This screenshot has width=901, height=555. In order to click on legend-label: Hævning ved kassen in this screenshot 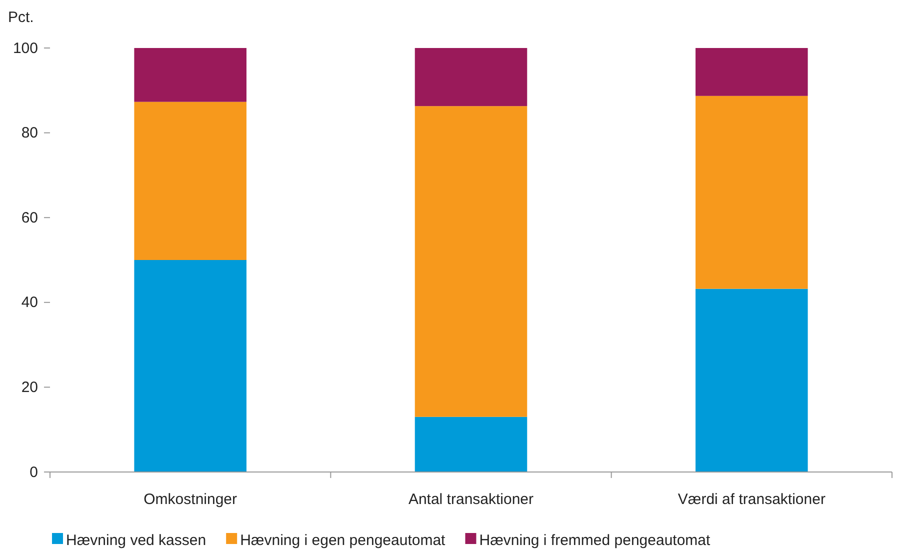, I will do `click(136, 540)`.